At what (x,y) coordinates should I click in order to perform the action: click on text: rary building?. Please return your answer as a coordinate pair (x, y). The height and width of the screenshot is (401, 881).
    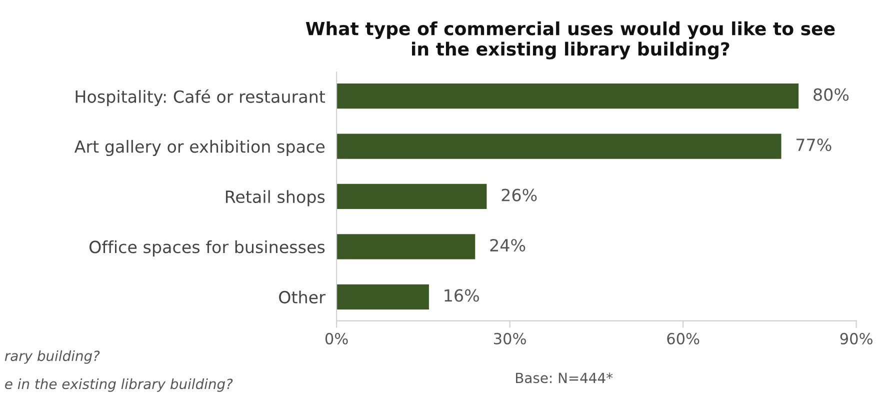
    Looking at the image, I should click on (52, 357).